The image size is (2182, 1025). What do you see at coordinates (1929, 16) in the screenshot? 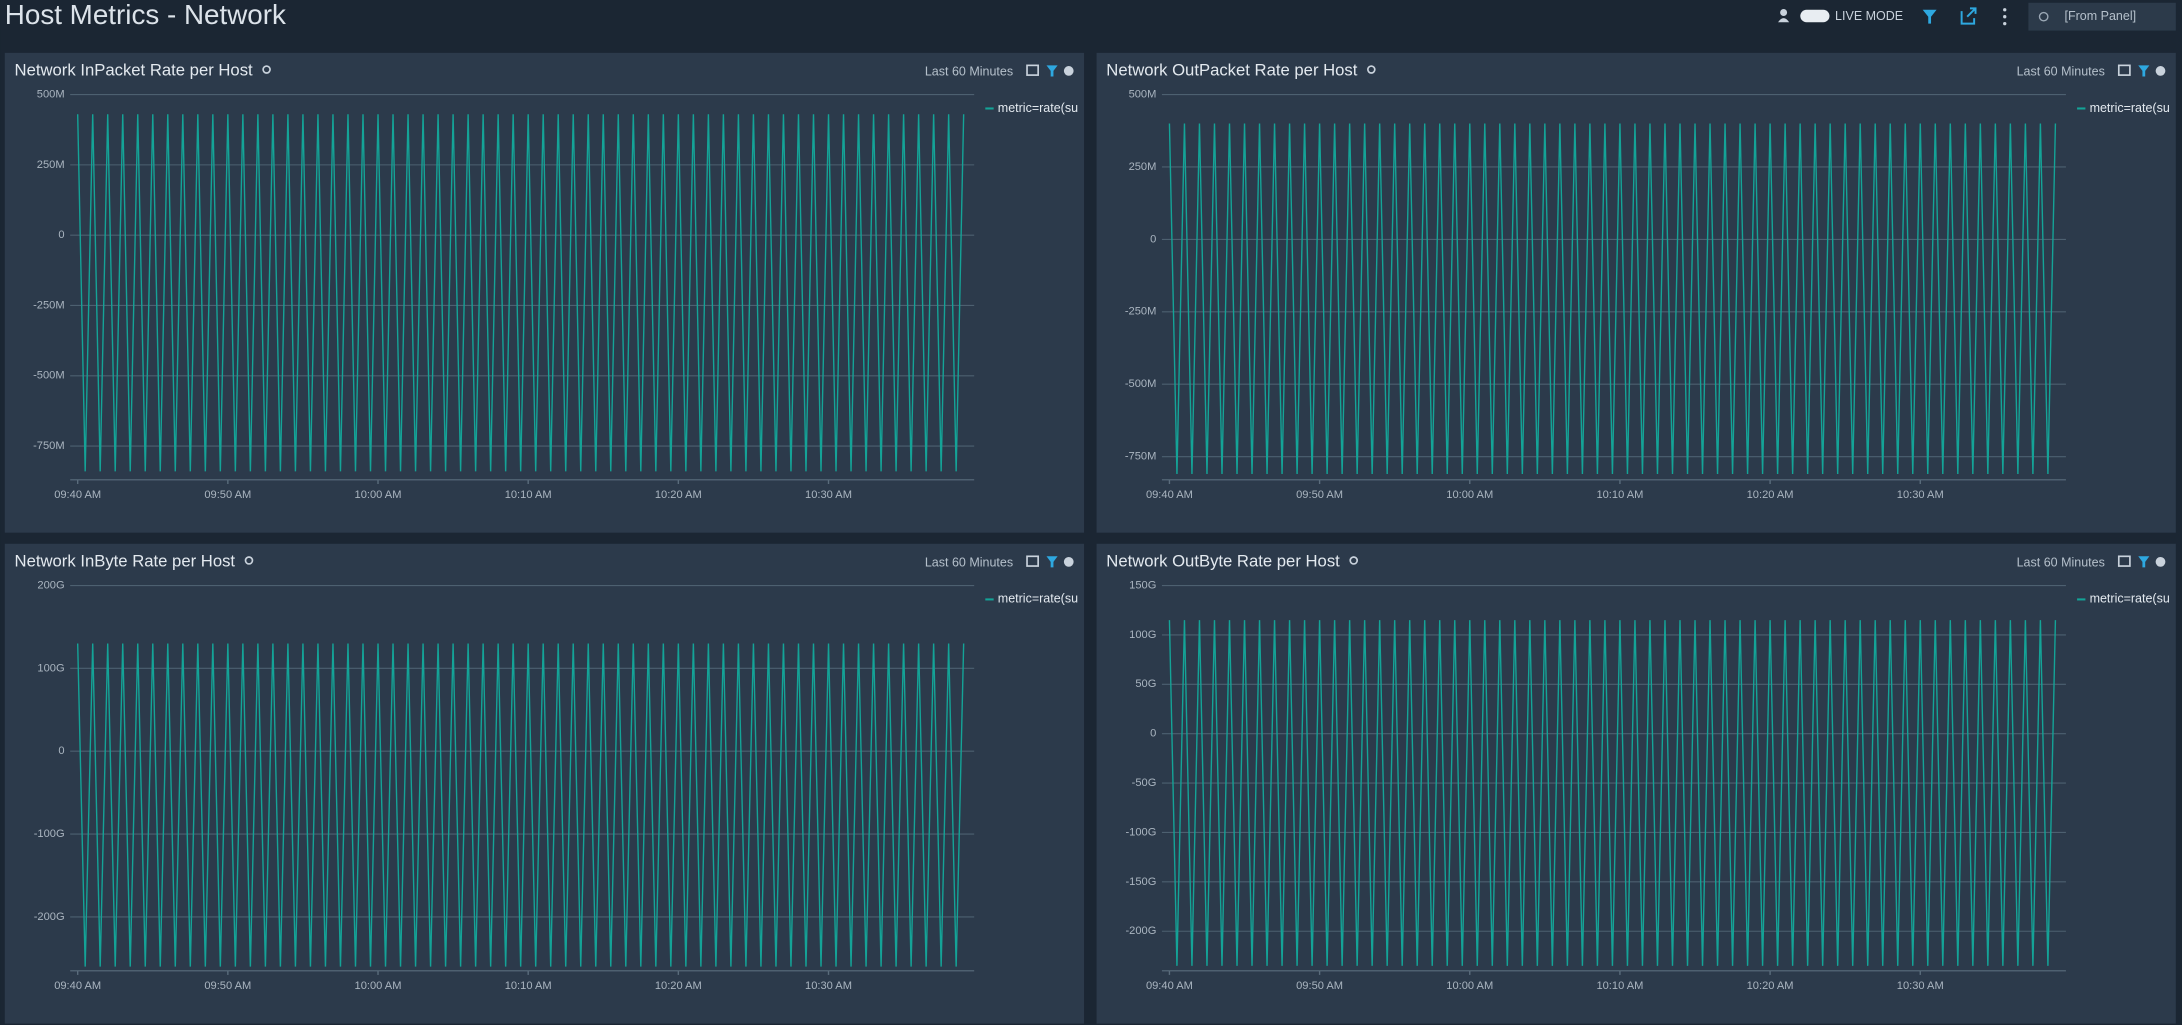
I see `filter-icon` at bounding box center [1929, 16].